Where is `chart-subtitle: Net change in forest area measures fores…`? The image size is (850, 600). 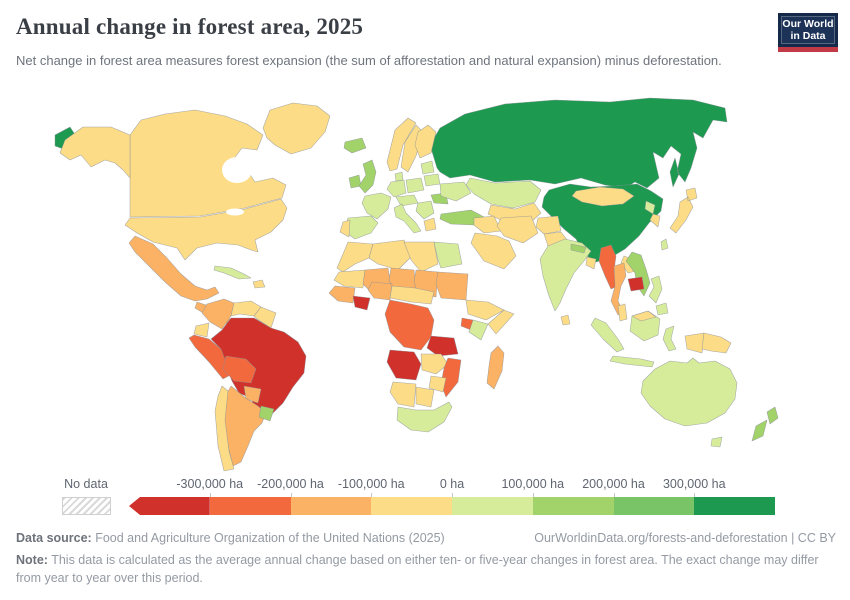 chart-subtitle: Net change in forest area measures fores… is located at coordinates (369, 60).